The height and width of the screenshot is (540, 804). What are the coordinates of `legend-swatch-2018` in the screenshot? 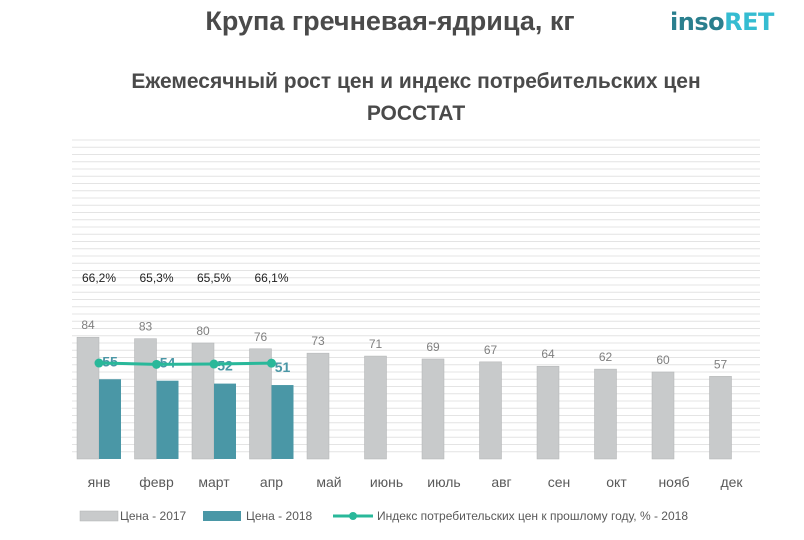 It's located at (222, 516).